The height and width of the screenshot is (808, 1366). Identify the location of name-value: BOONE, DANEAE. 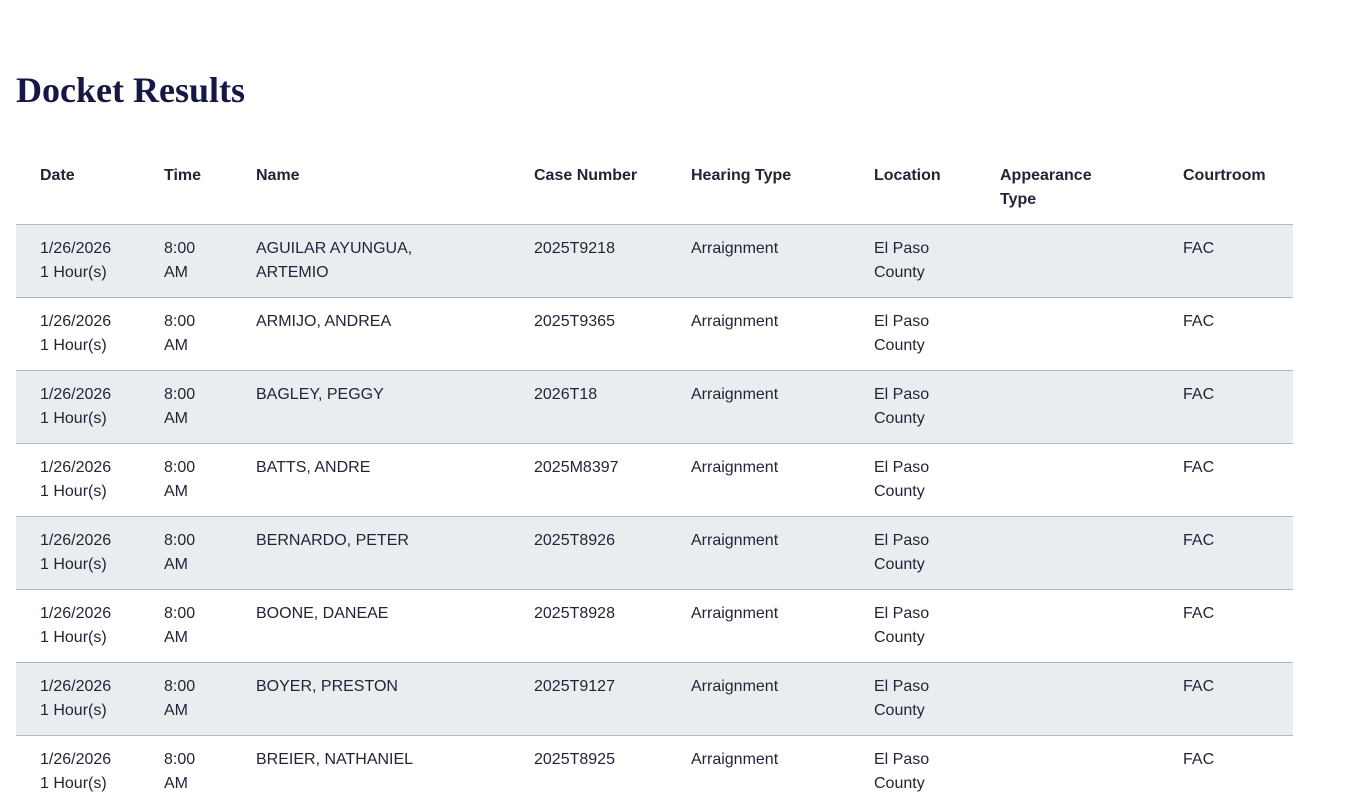
(372, 614).